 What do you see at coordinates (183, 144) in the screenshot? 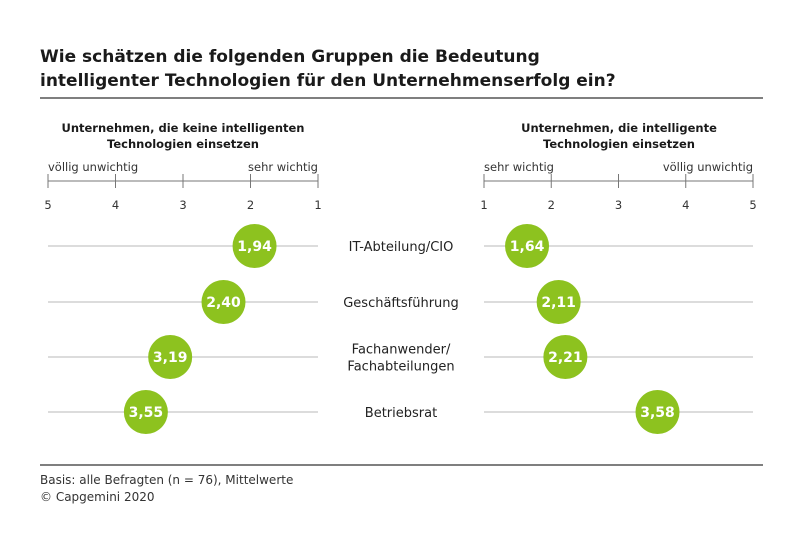
I see `left-panel-title-line-2: Technologien einsetzen` at bounding box center [183, 144].